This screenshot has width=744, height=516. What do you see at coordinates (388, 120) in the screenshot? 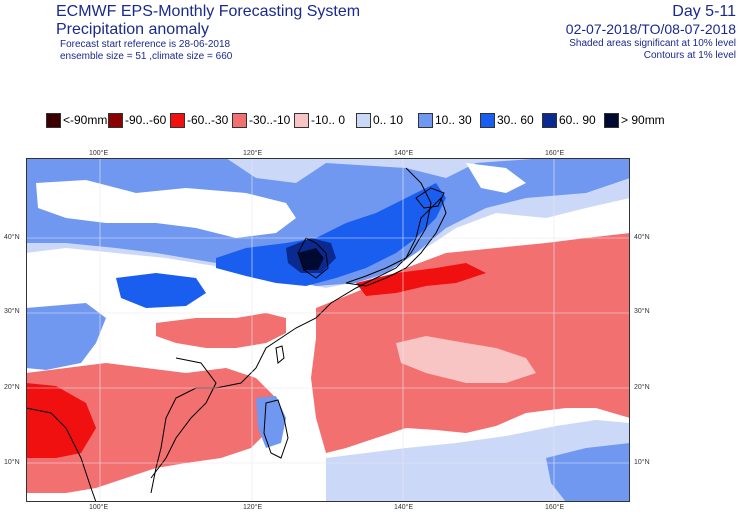
I see `legend-label: 0.. 10` at bounding box center [388, 120].